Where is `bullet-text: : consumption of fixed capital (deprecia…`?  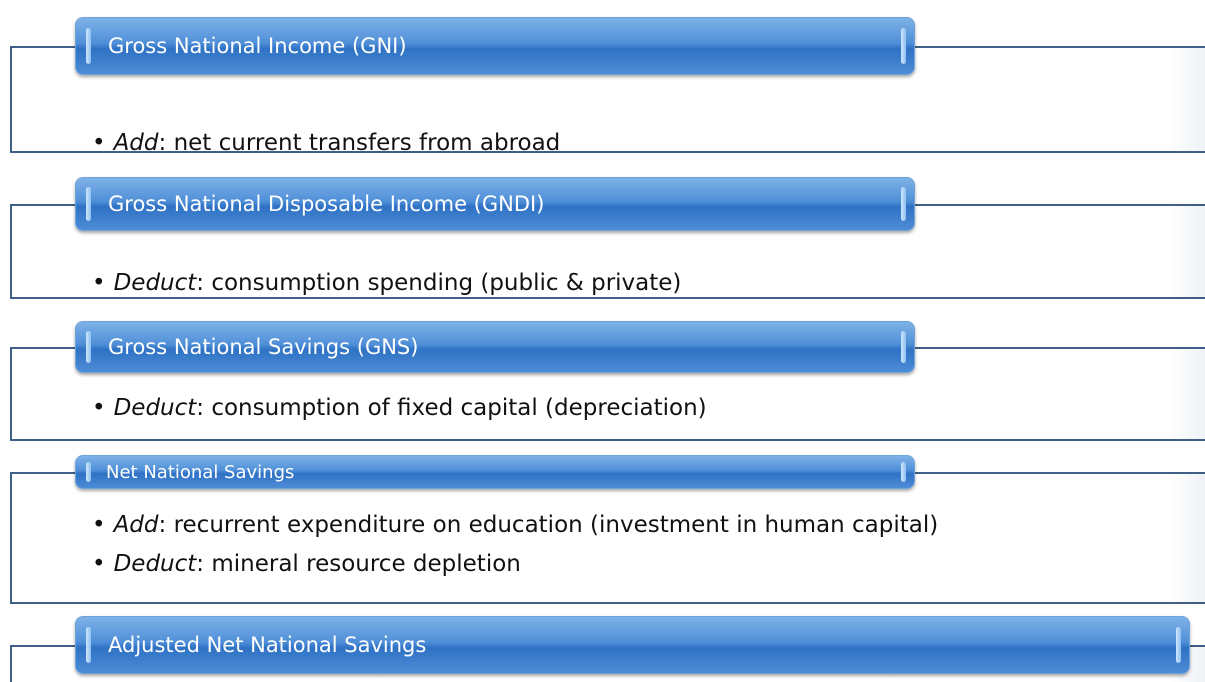 bullet-text: : consumption of fixed capital (deprecia… is located at coordinates (451, 408).